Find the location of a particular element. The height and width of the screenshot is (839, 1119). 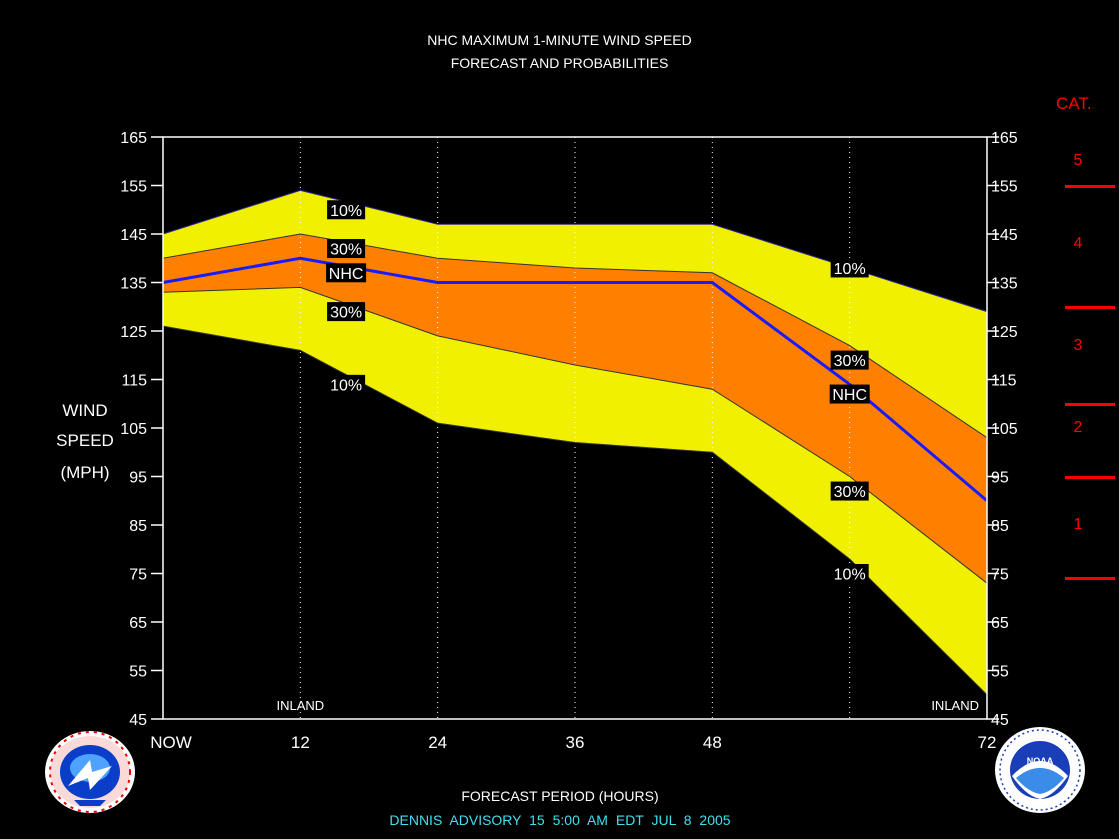

chart-title-line1: NHC MAXIMUM 1-MINUTE WIND SPEED is located at coordinates (559, 40).